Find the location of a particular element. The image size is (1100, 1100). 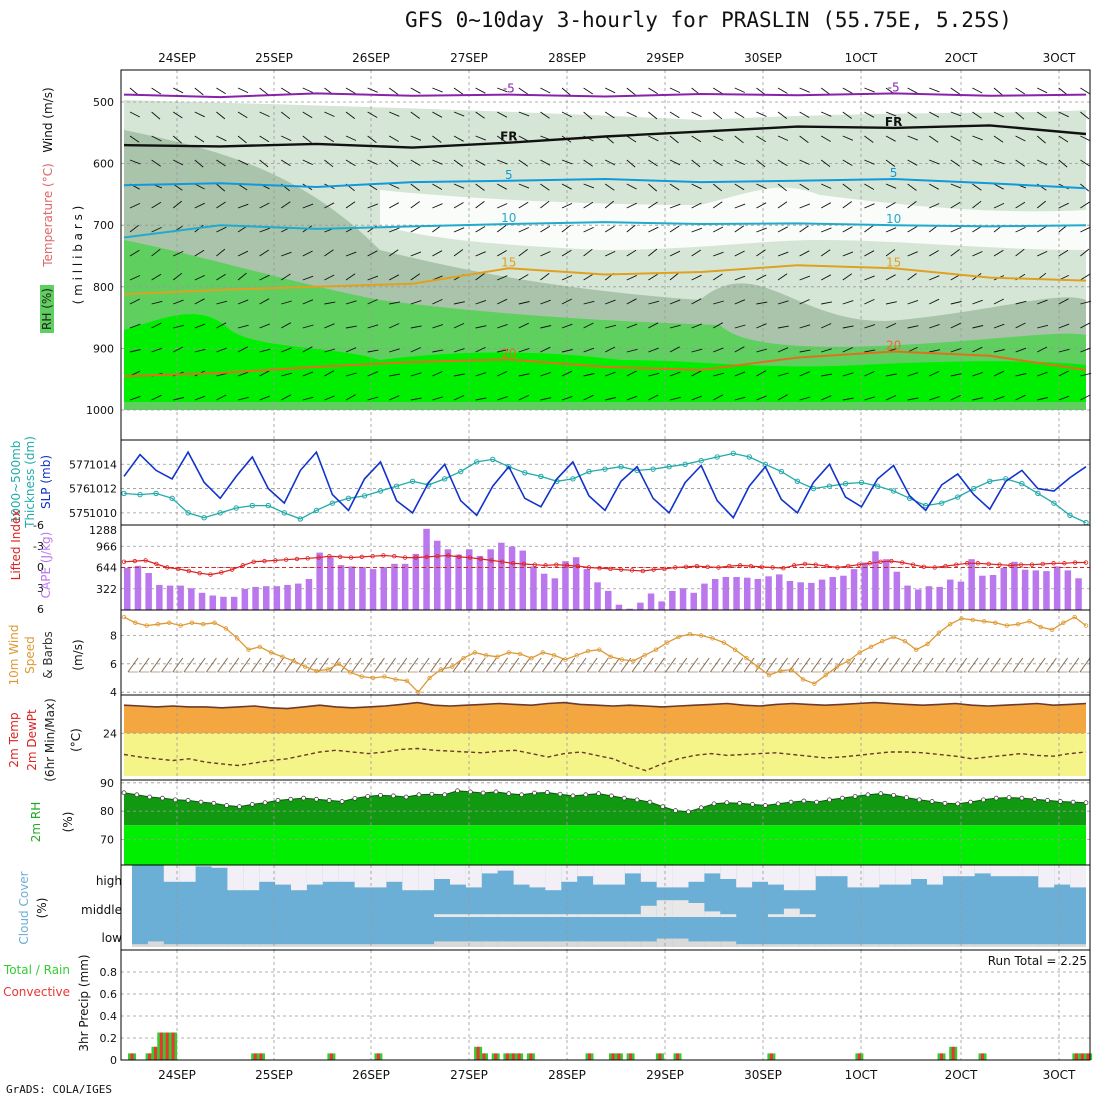

contour-label: 10 is located at coordinates (508, 218).